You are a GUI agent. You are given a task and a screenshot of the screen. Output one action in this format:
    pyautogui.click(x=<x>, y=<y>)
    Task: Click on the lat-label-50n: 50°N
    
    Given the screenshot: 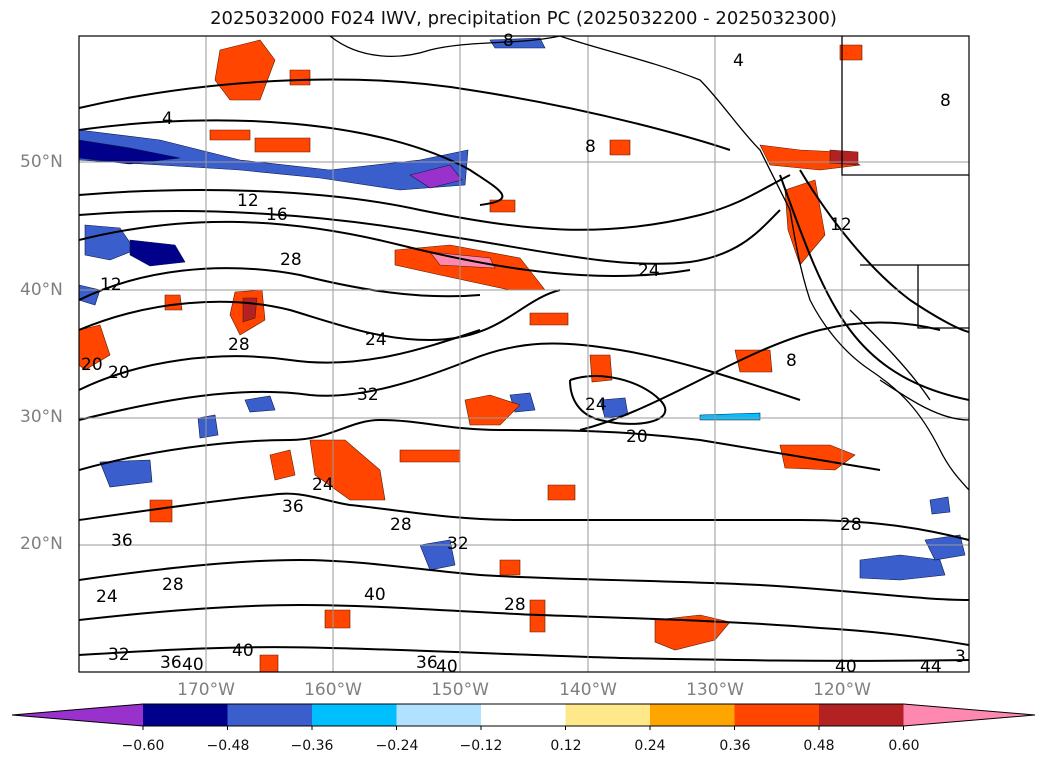 What is the action you would take?
    pyautogui.click(x=41, y=162)
    